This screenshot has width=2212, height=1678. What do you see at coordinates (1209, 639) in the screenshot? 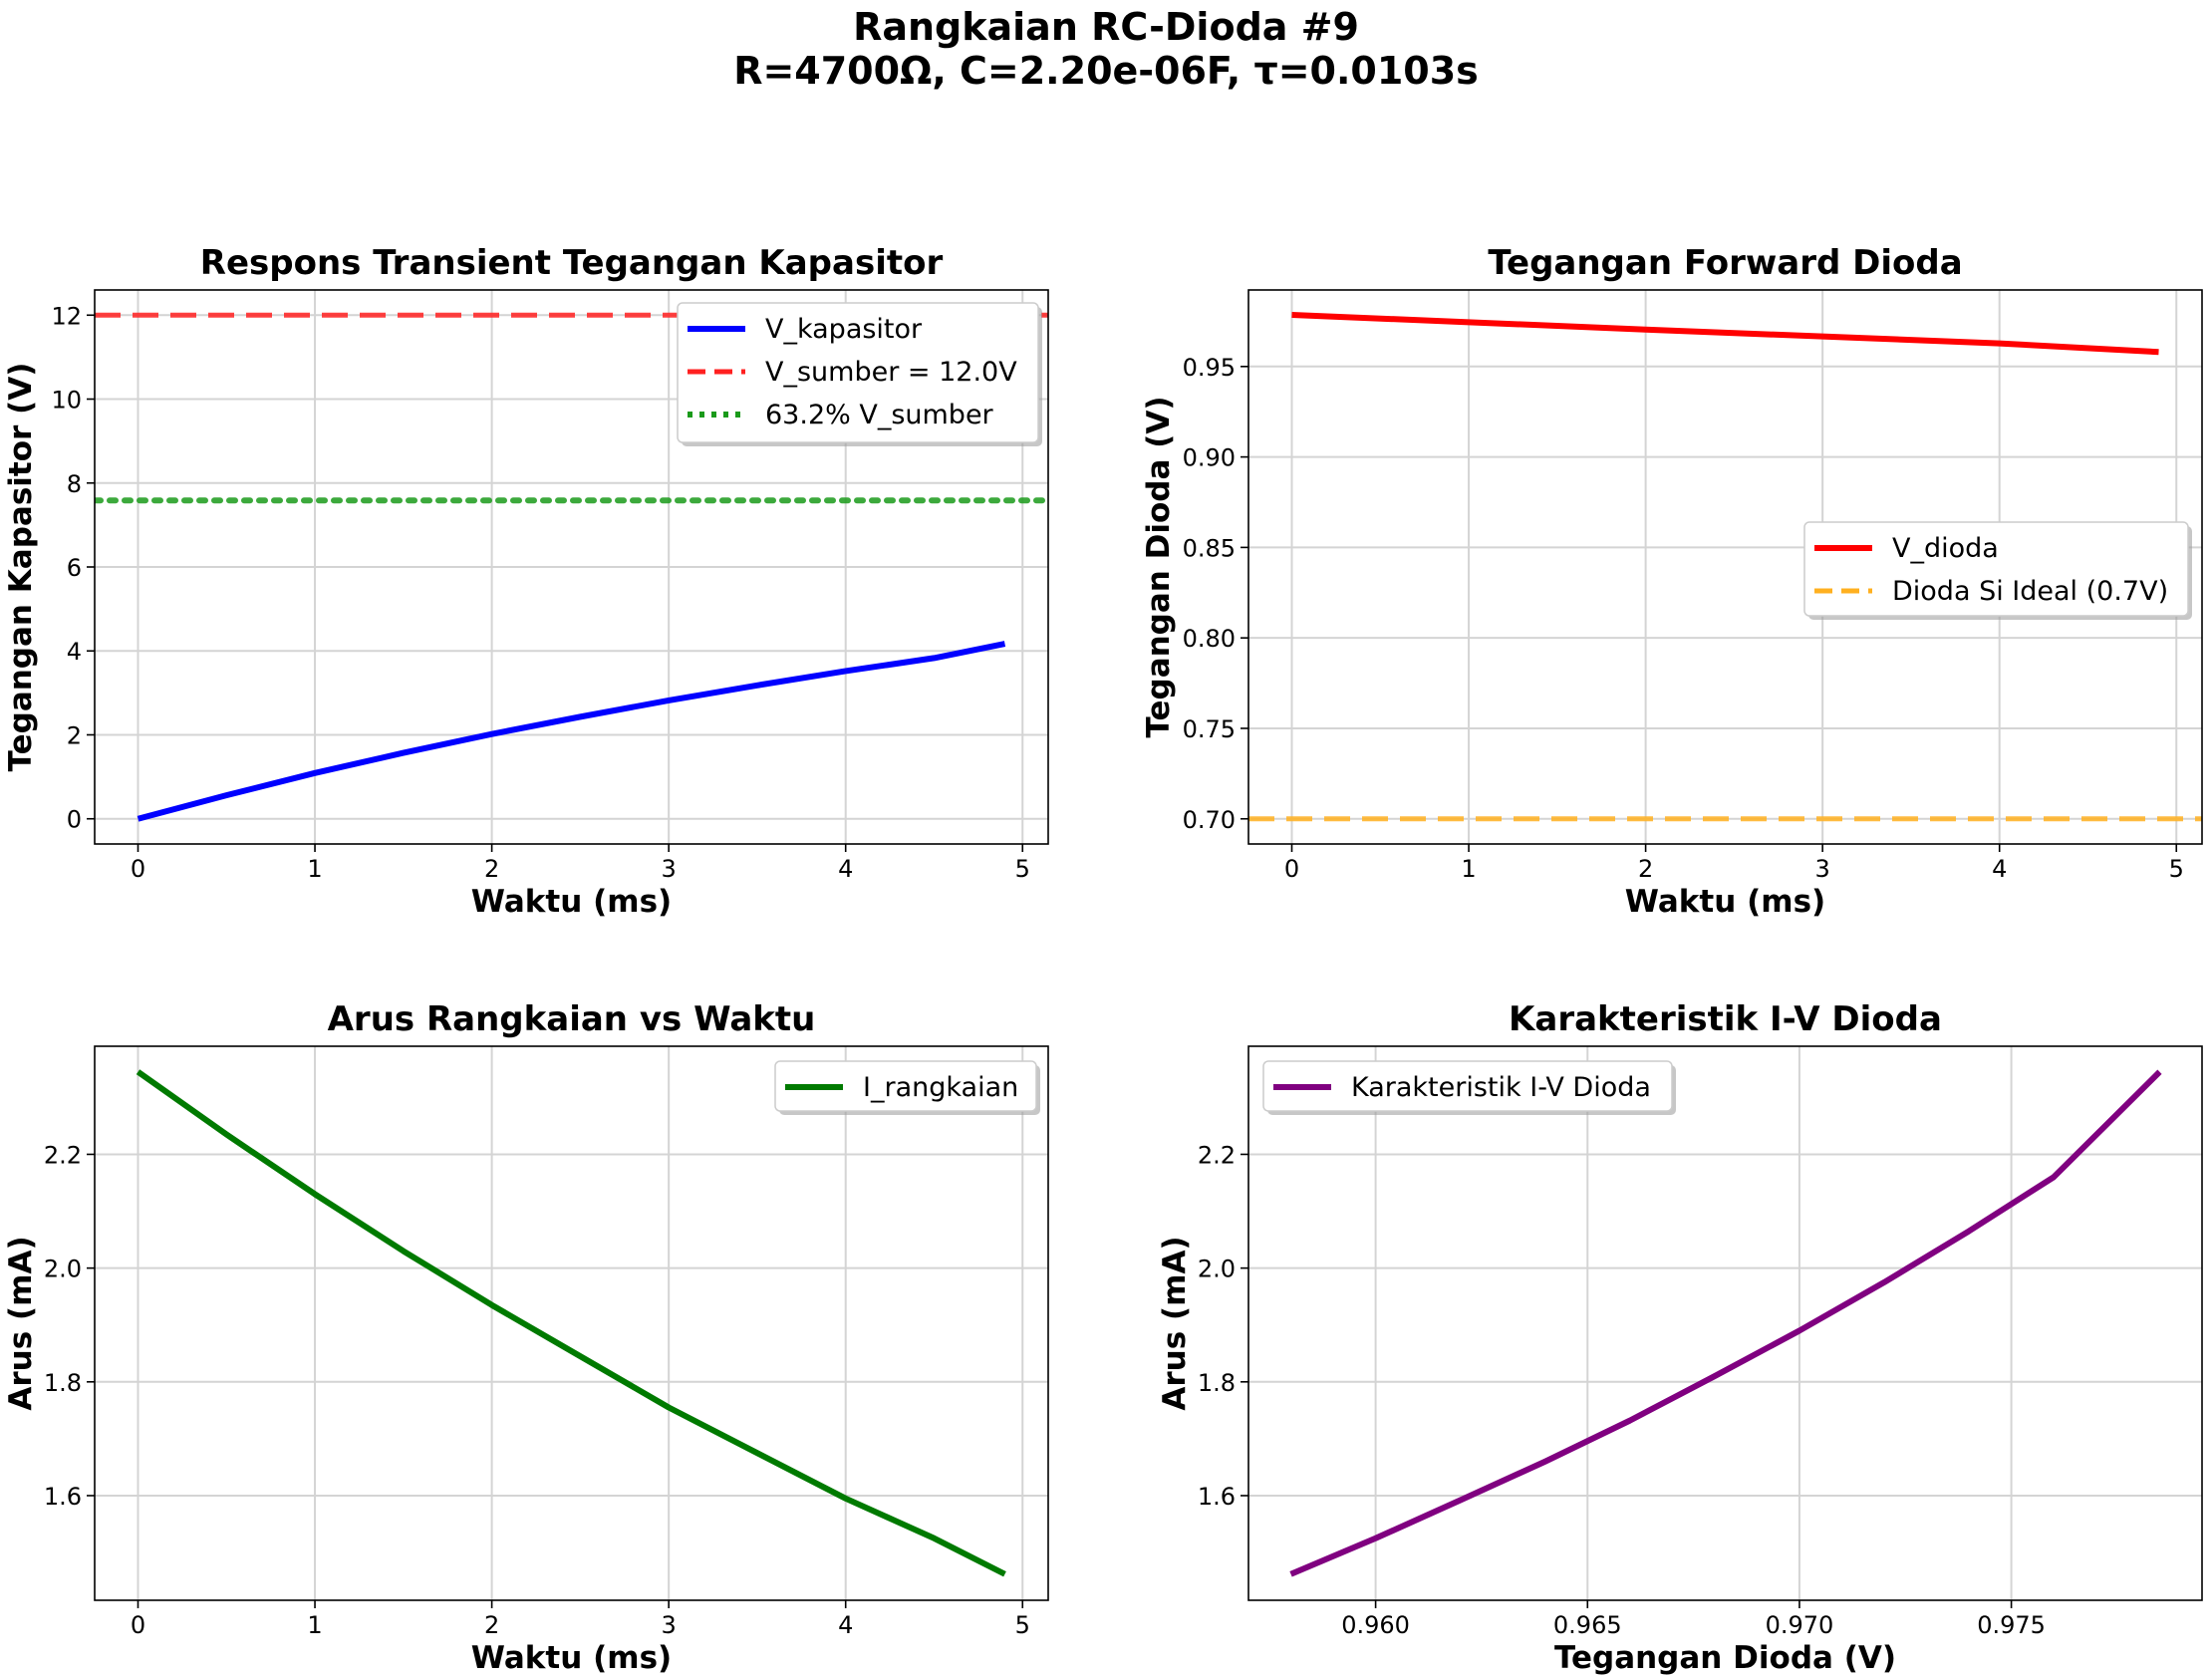
I see `y-tick-label: 0.80` at bounding box center [1209, 639].